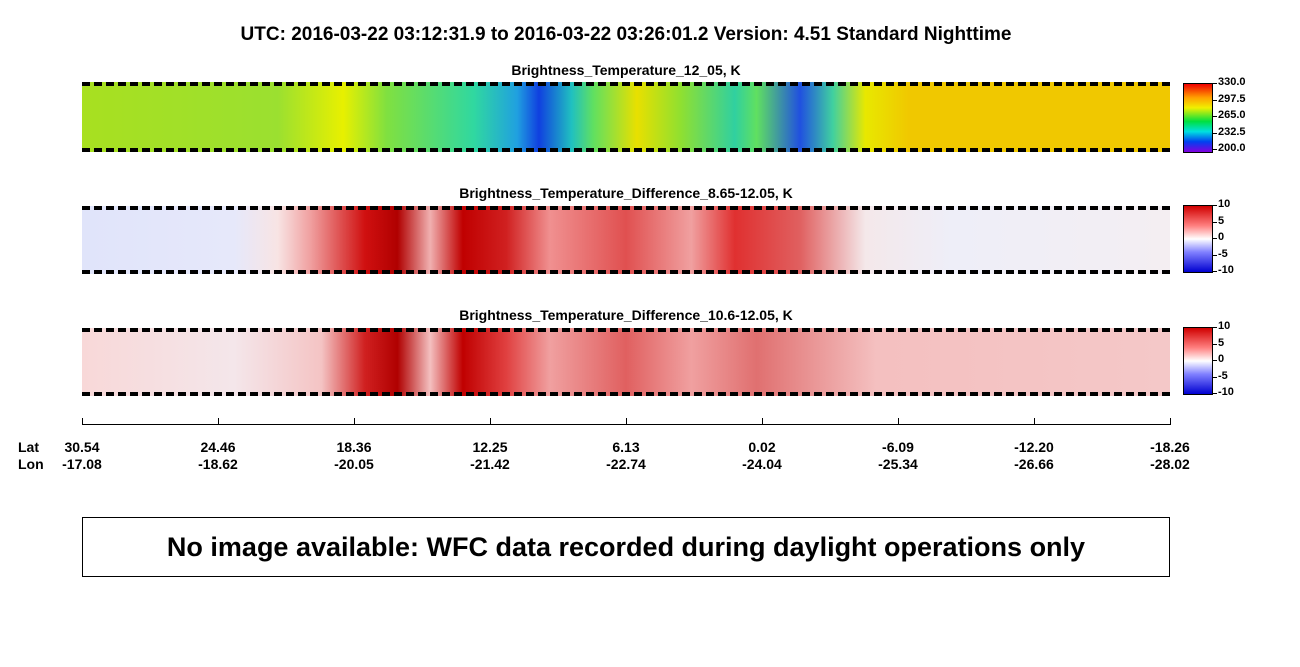 Image resolution: width=1300 pixels, height=667 pixels. Describe the element at coordinates (626, 70) in the screenshot. I see `panel-title: Brightness_Temperature_12_05, K` at that location.